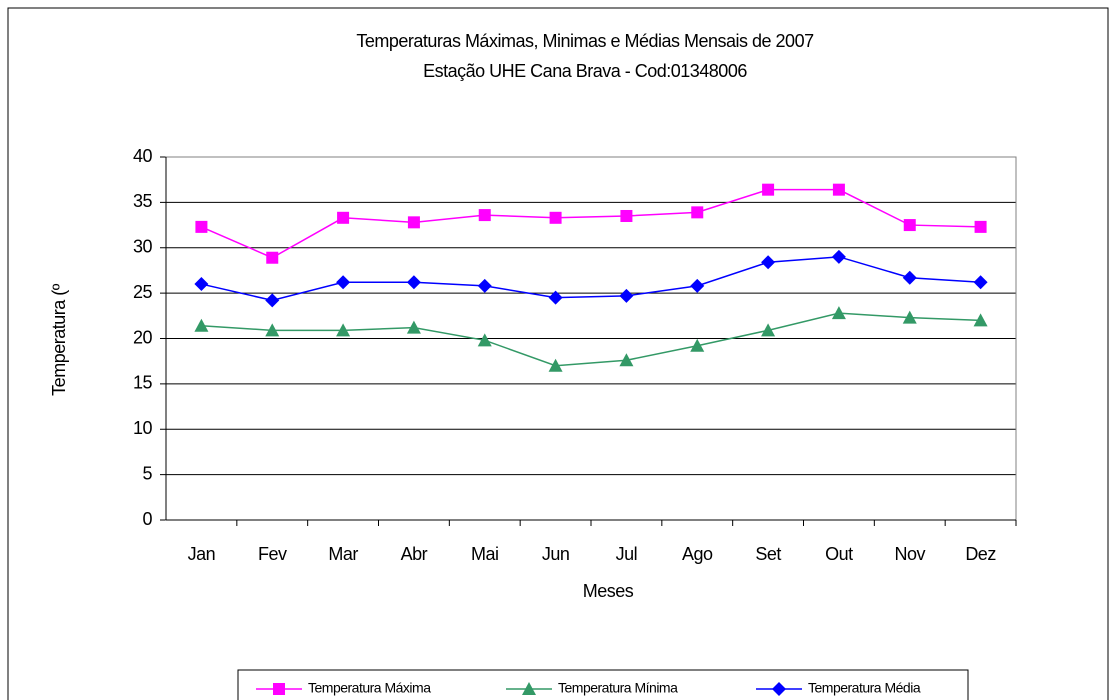 The width and height of the screenshot is (1112, 700). What do you see at coordinates (202, 554) in the screenshot?
I see `x-tick-label: Jan` at bounding box center [202, 554].